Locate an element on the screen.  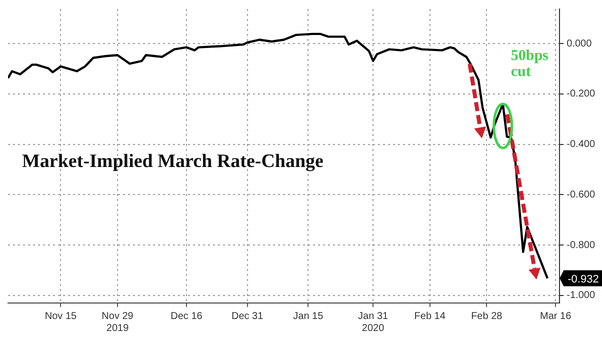
x-tick-label: Nov 29 2019 is located at coordinates (118, 322).